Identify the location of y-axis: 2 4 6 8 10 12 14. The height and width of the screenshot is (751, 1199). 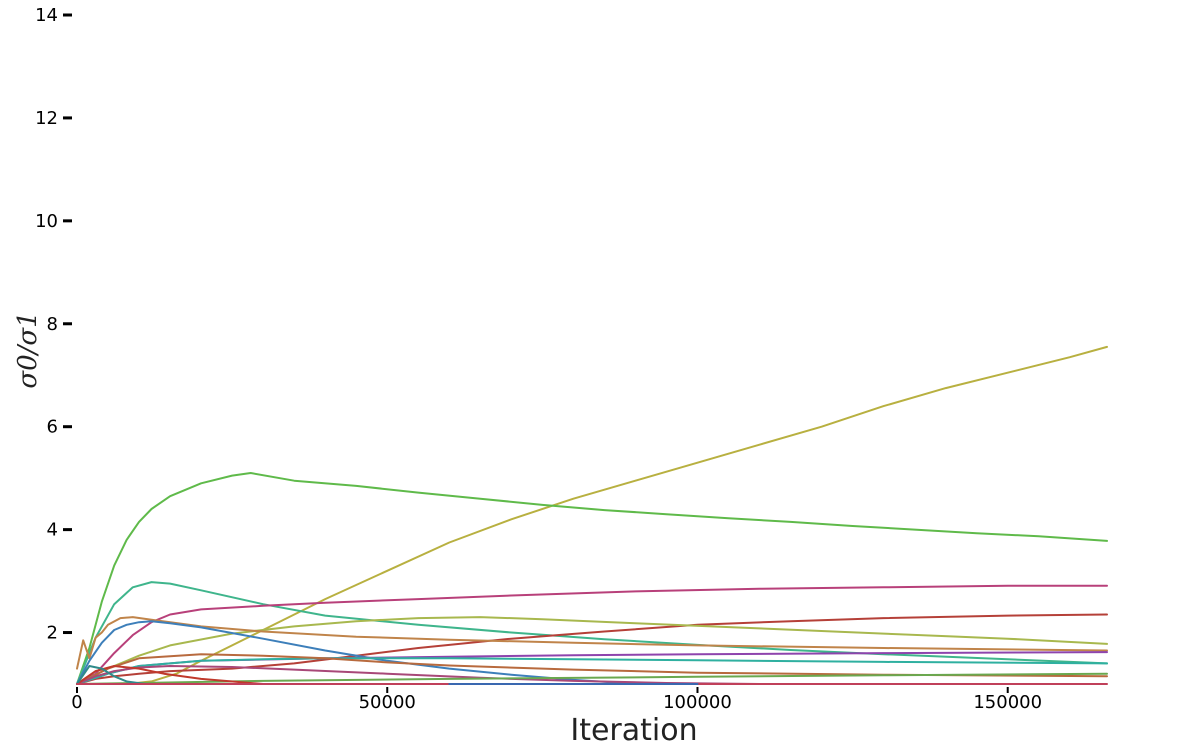
(53, 324).